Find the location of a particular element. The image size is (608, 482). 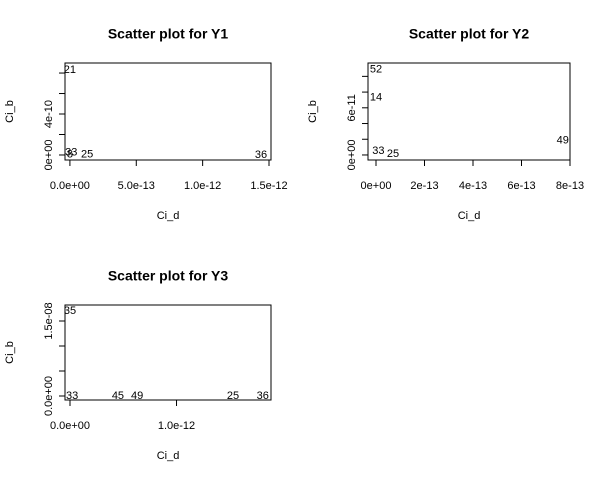

y-tick-label: 6e-11 is located at coordinates (352, 107).